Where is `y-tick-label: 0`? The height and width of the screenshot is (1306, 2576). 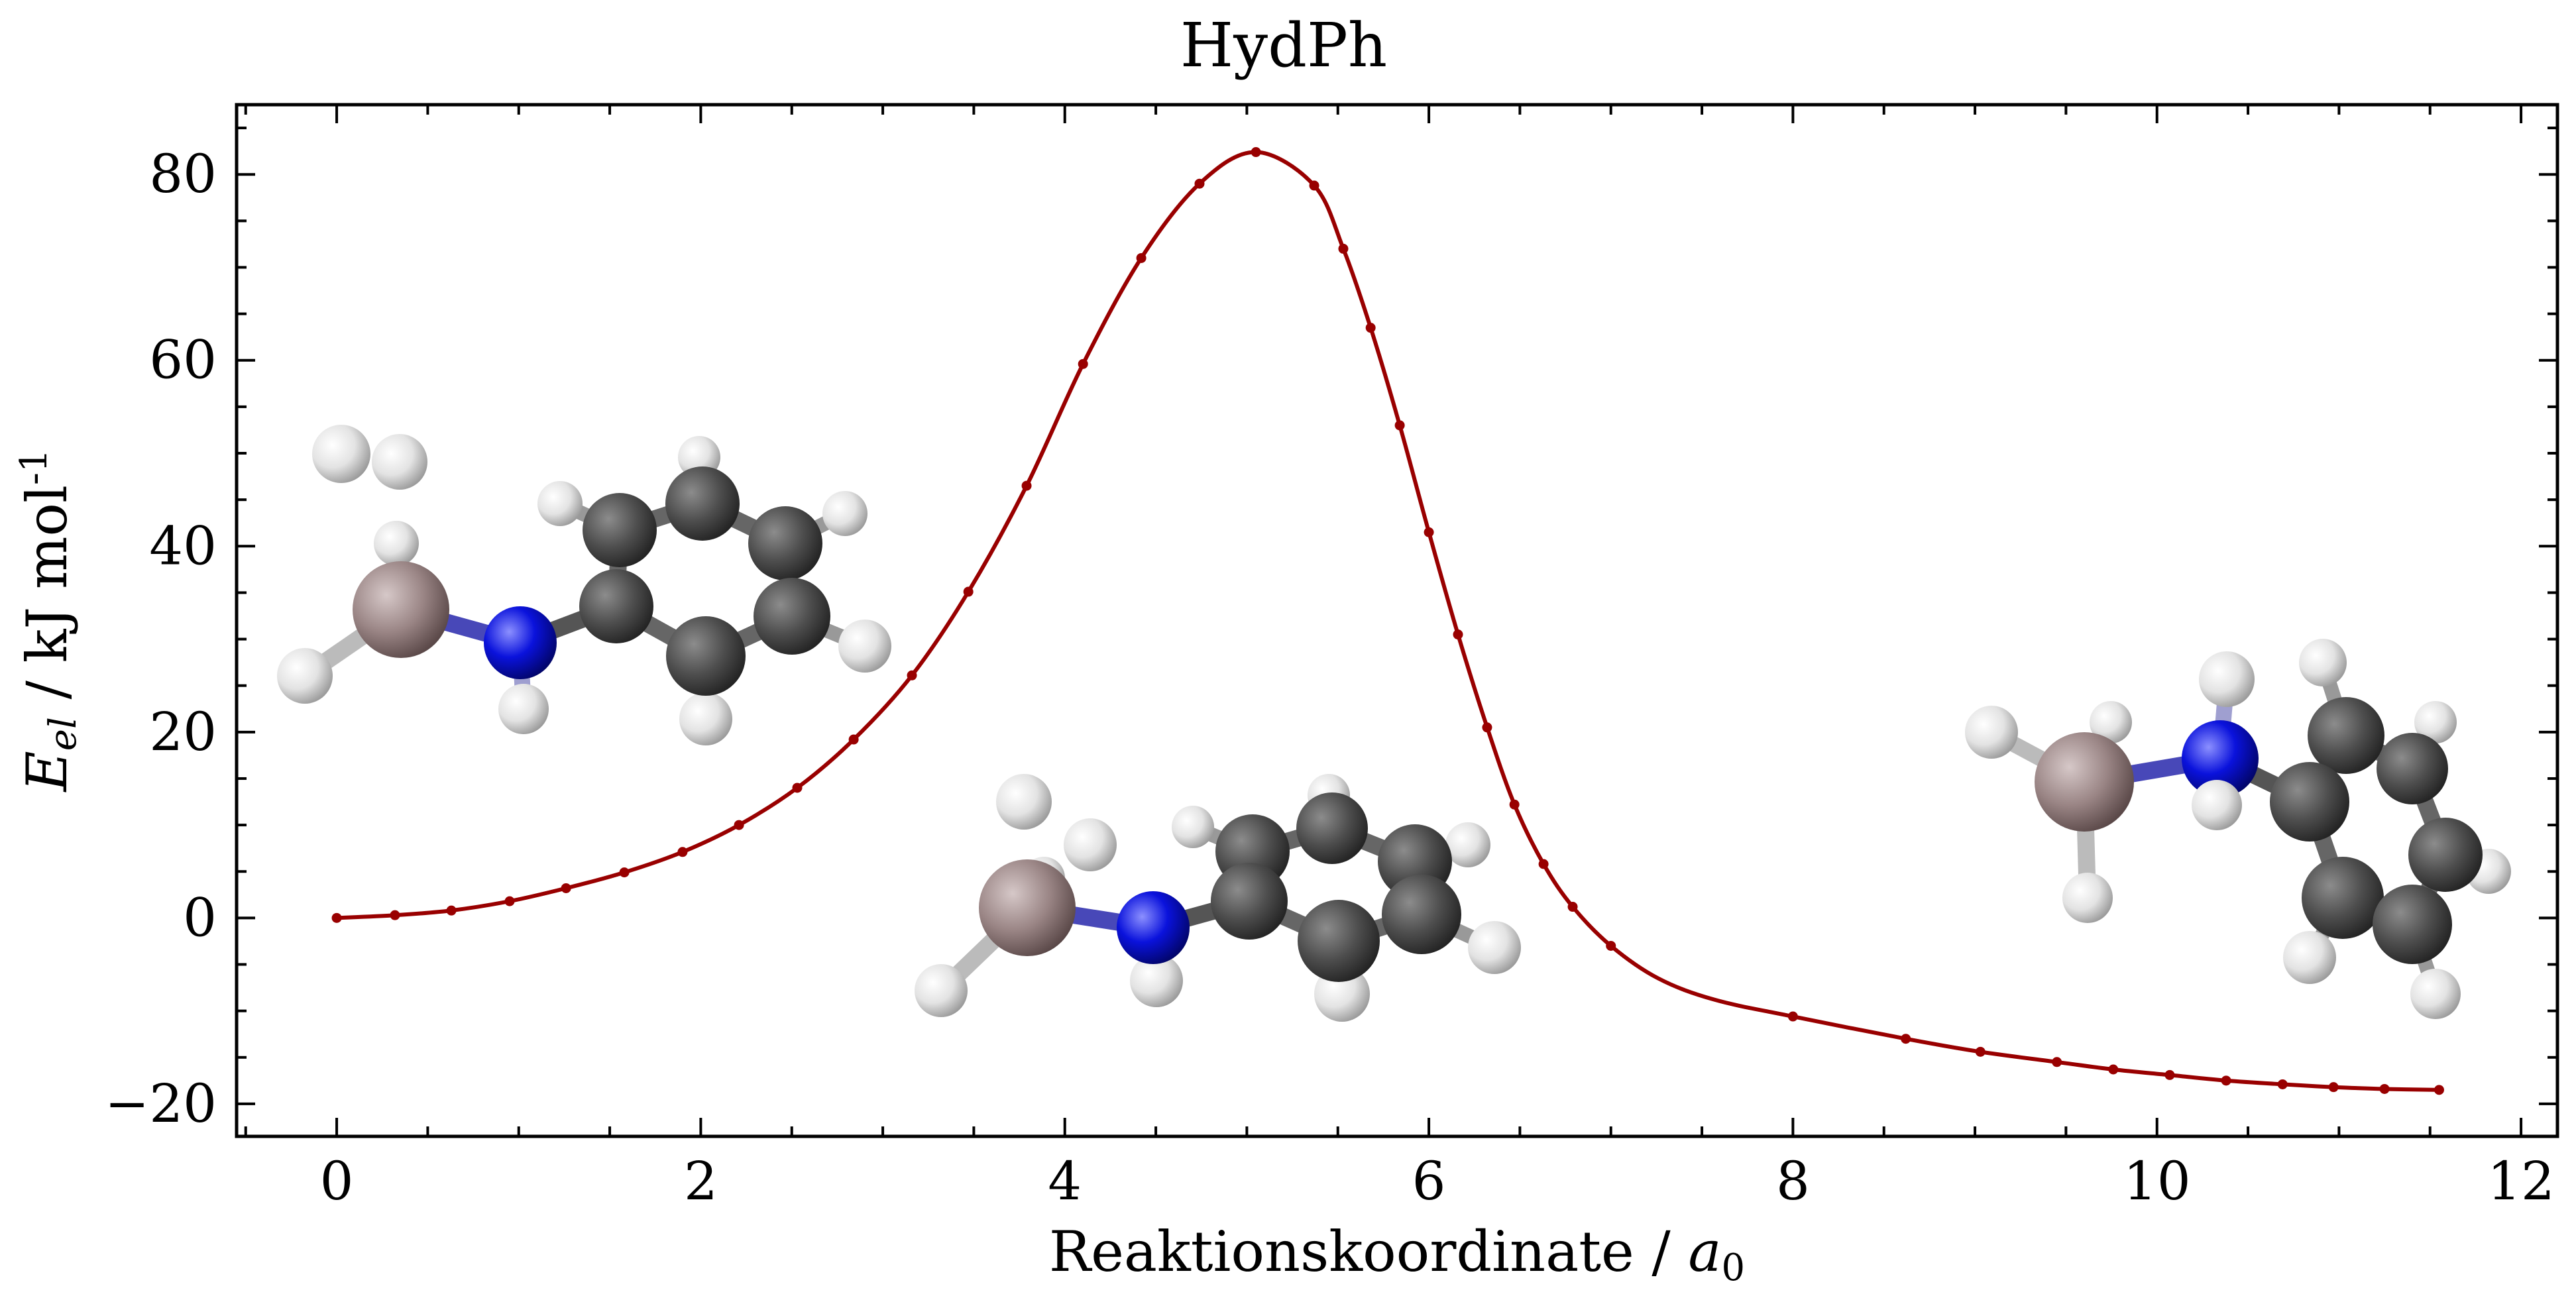 y-tick-label: 0 is located at coordinates (200, 917).